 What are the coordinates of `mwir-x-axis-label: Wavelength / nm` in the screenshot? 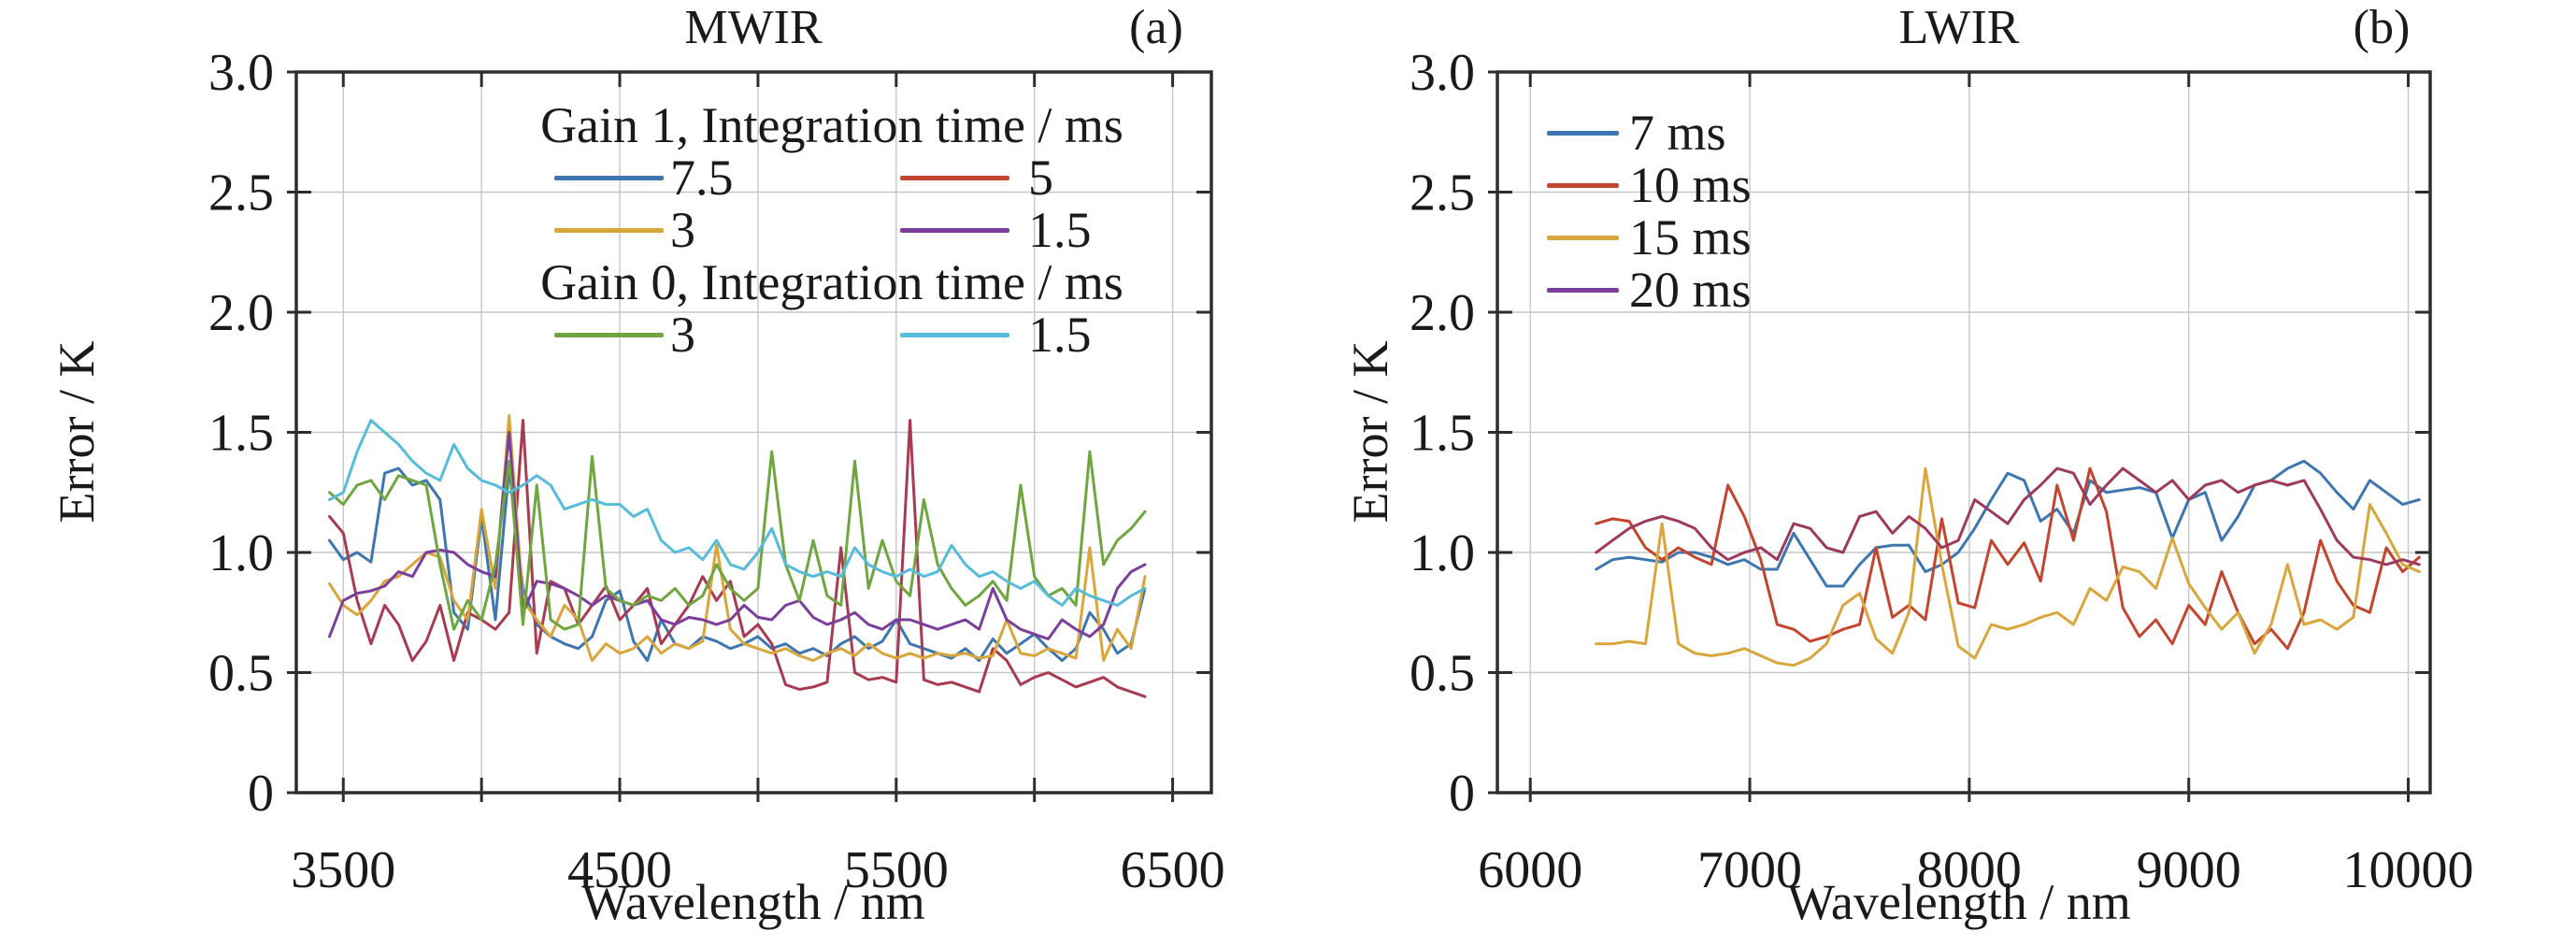 It's located at (753, 902).